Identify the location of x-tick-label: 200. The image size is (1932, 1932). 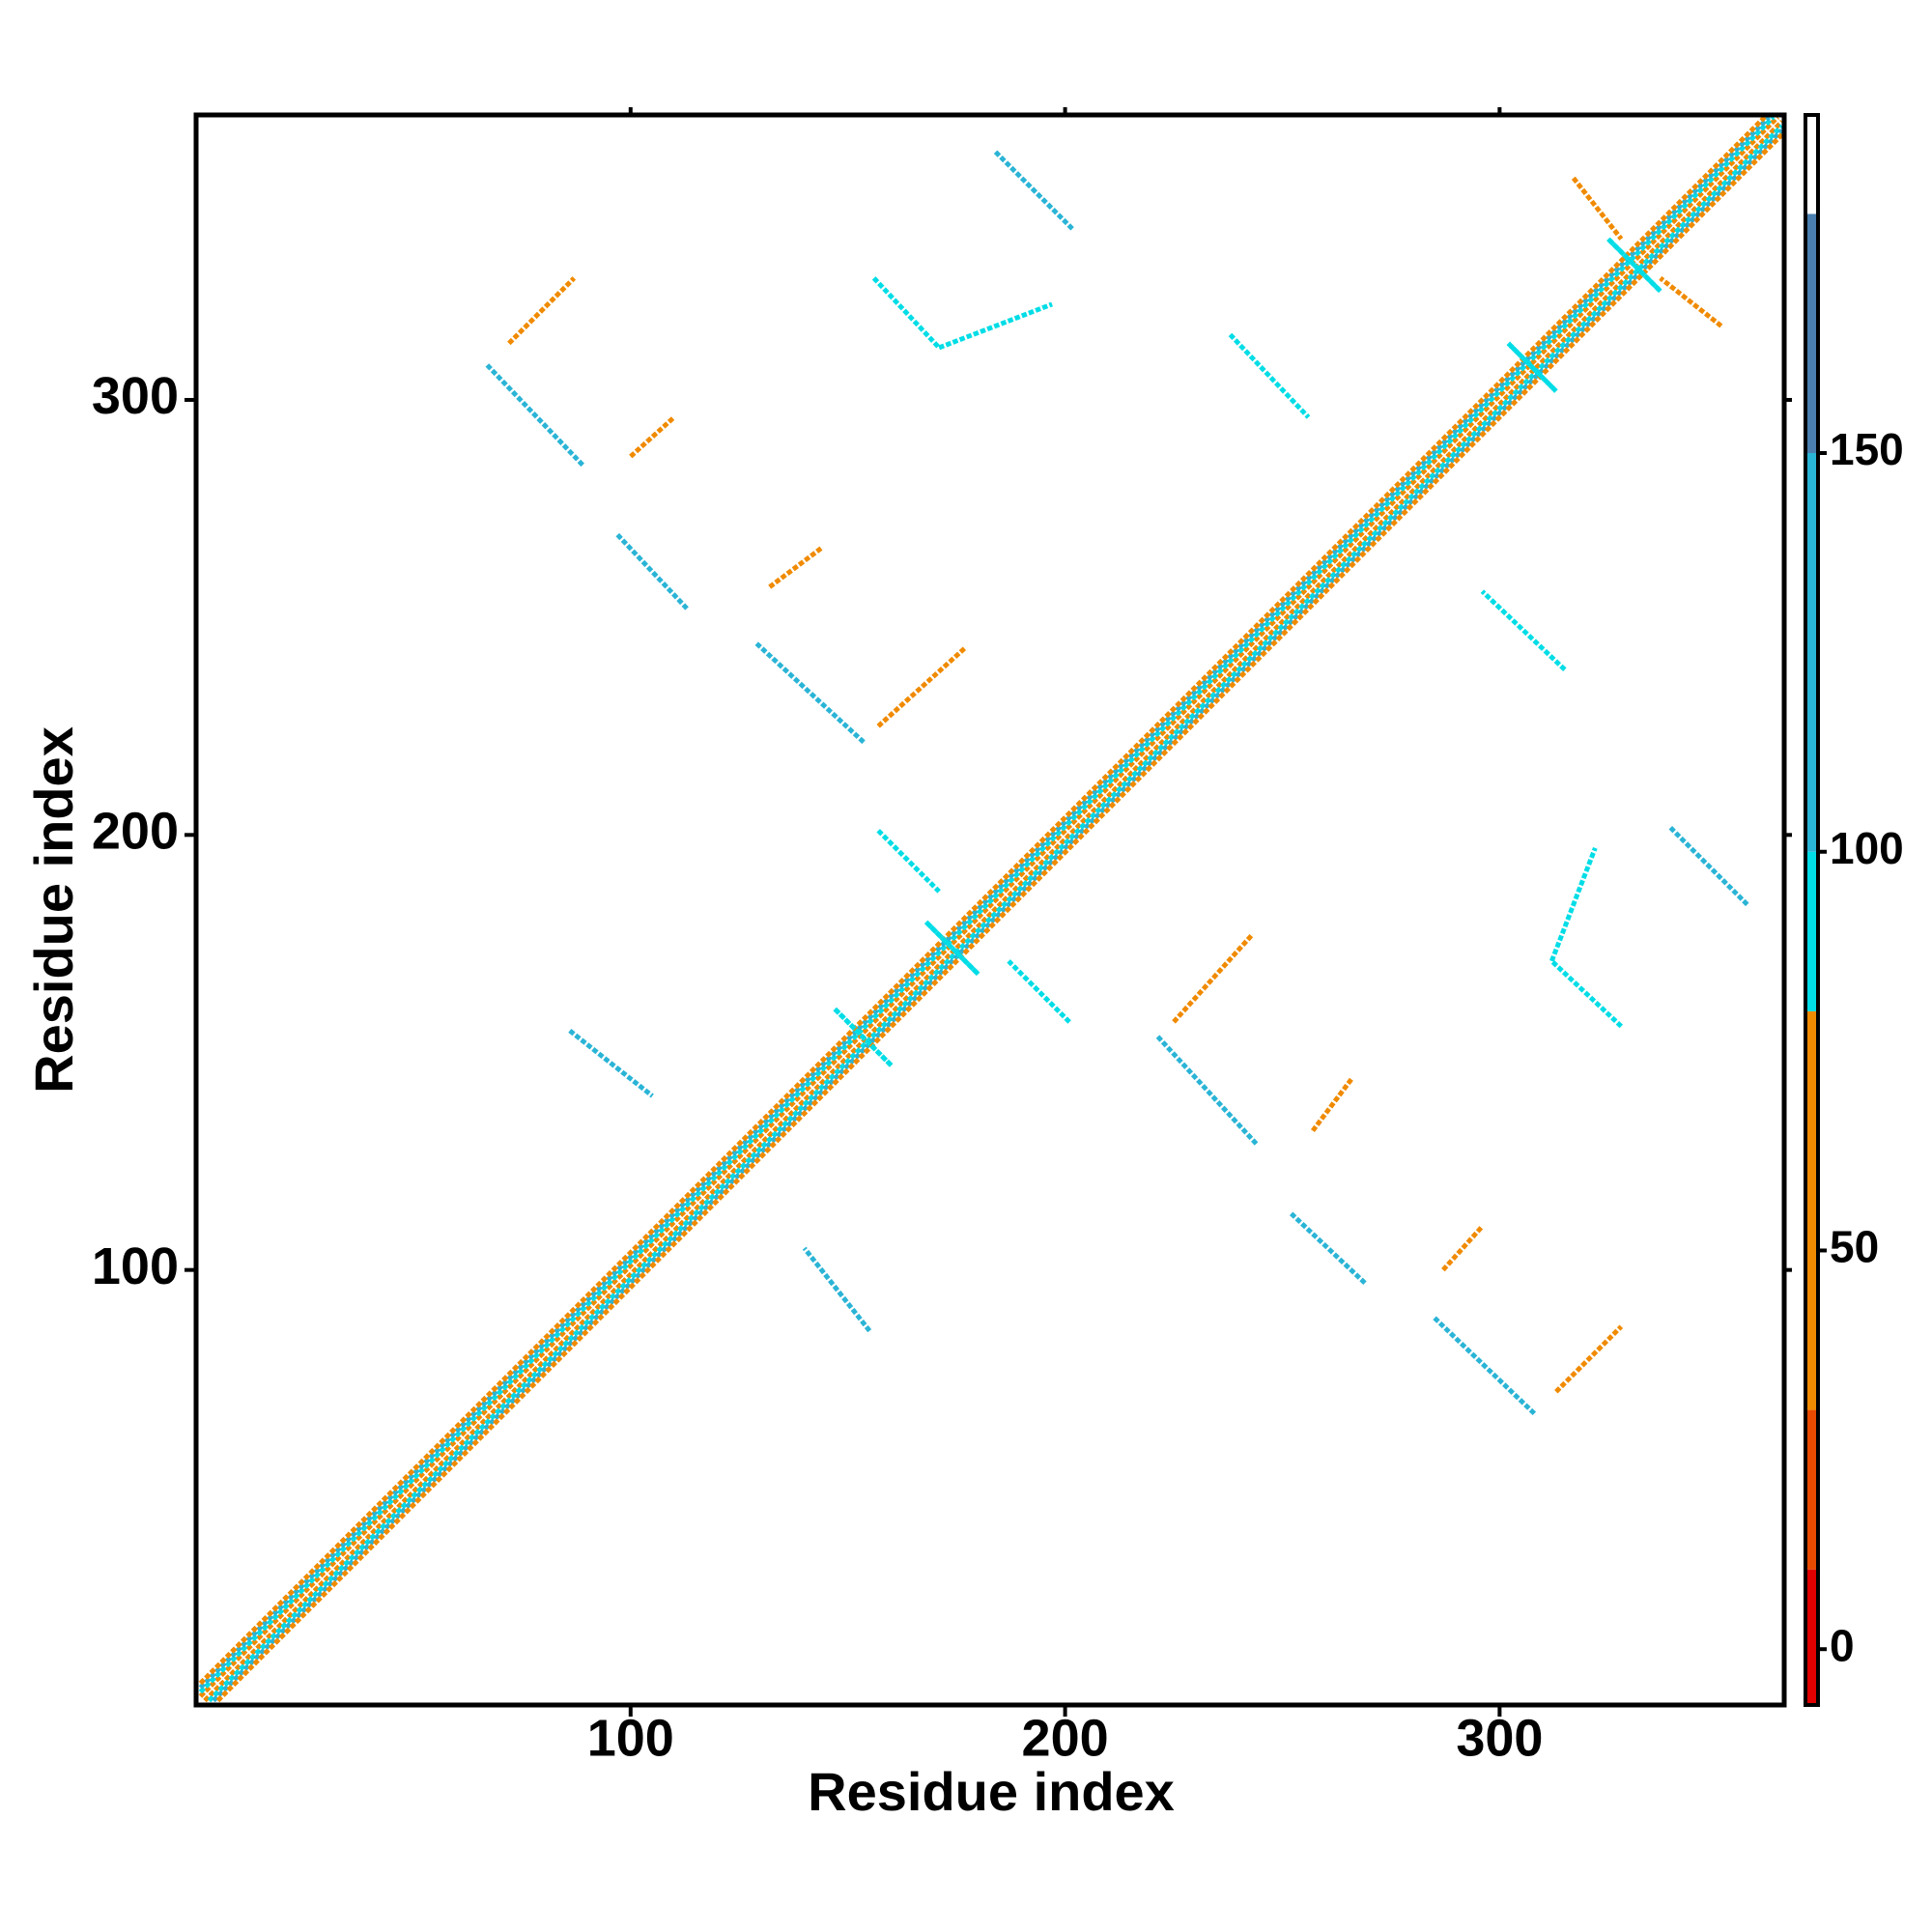
(1065, 1738).